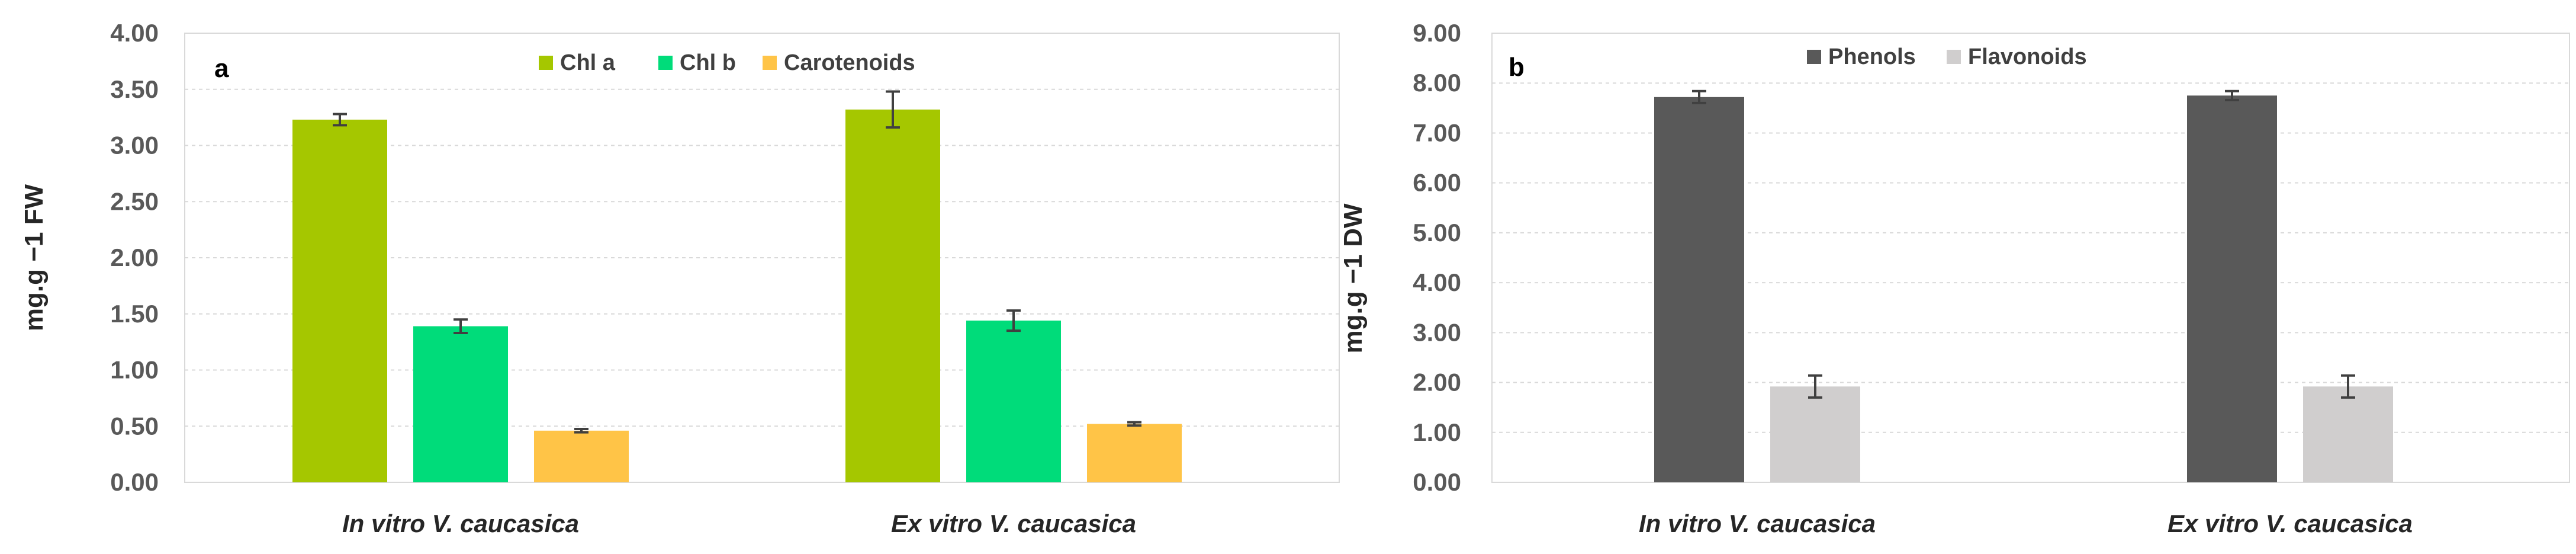  I want to click on legend-label: Chl b, so click(708, 62).